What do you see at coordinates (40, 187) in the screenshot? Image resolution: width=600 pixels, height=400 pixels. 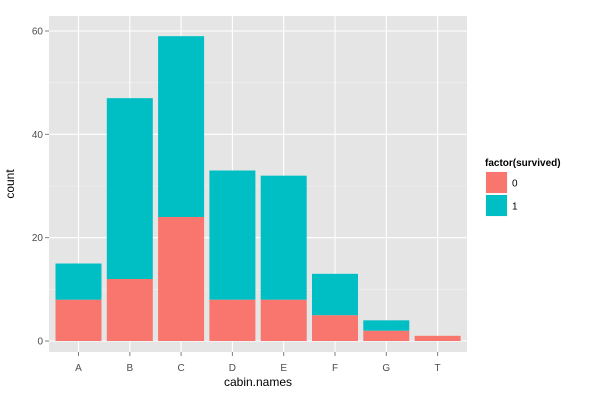 I see `y-axis-ticks: 0 20 40 60` at bounding box center [40, 187].